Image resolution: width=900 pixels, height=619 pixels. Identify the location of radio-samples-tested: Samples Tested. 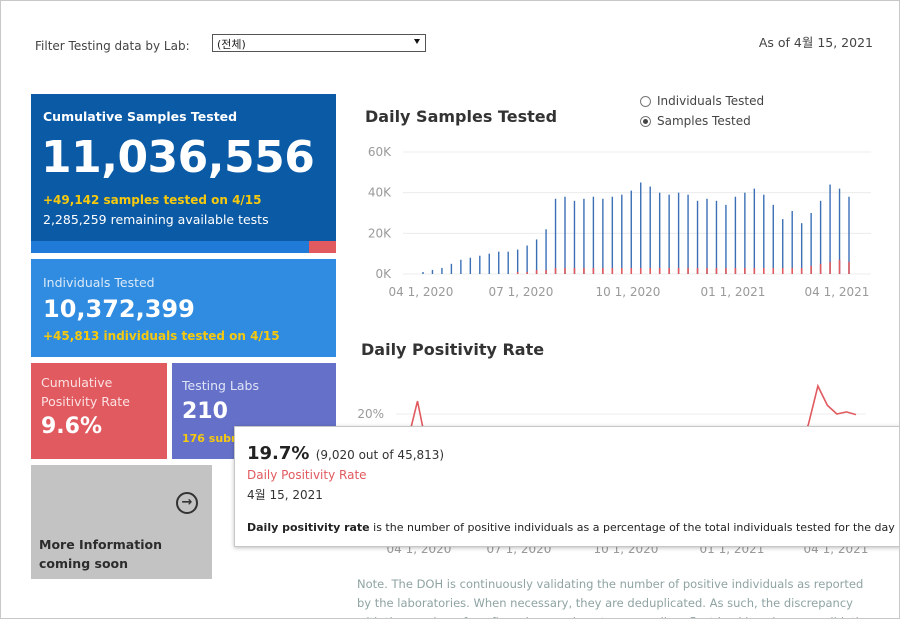
(702, 121).